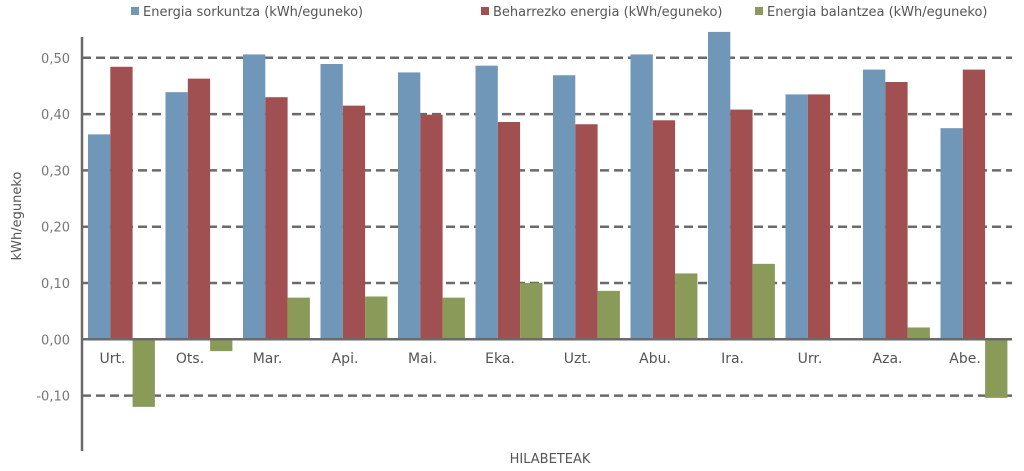 The width and height of the screenshot is (1024, 471). Describe the element at coordinates (190, 359) in the screenshot. I see `x-tick-label: Ots.` at that location.